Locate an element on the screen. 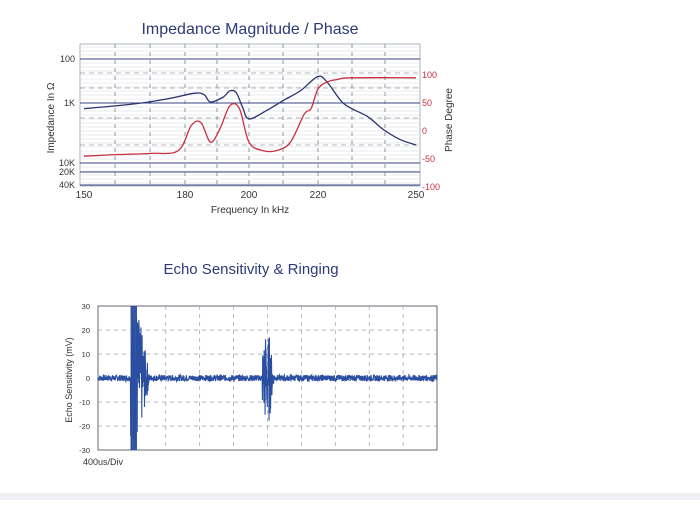 The height and width of the screenshot is (505, 700). phase-line is located at coordinates (250, 117).